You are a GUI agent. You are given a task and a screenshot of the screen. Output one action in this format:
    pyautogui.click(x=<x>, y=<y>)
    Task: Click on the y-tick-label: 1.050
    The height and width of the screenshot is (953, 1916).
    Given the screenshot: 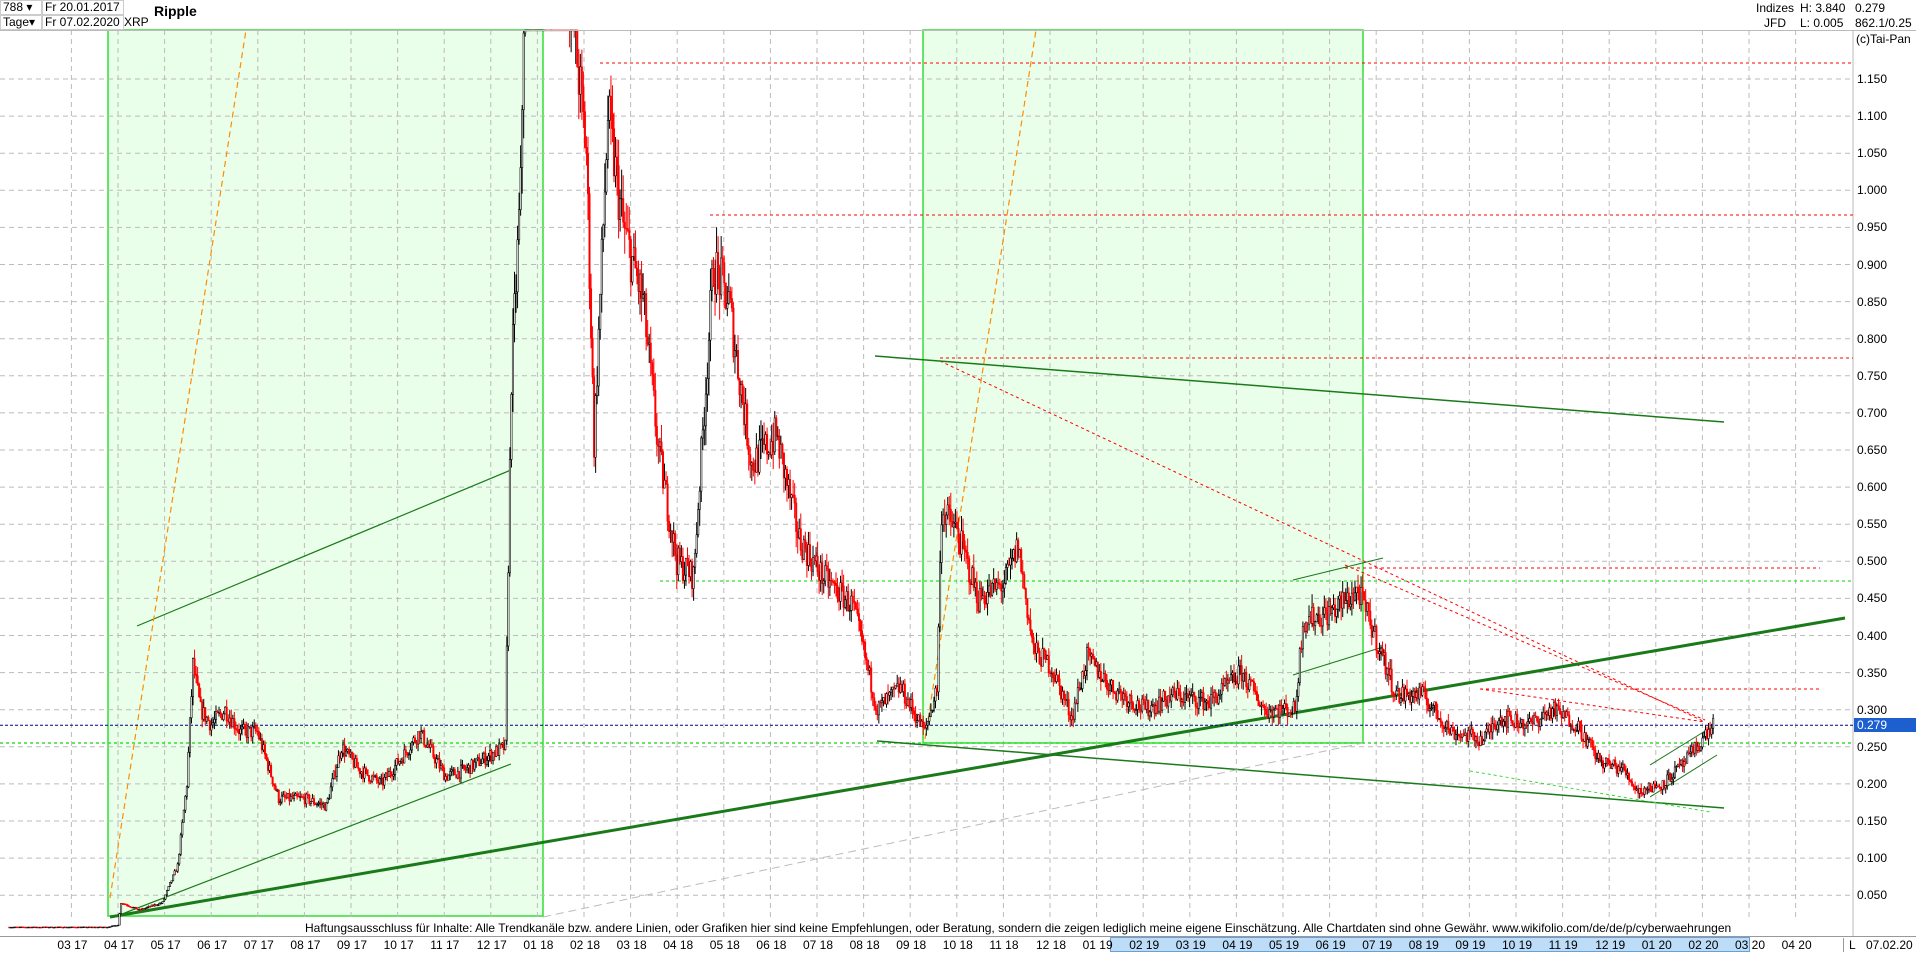 What is the action you would take?
    pyautogui.click(x=1872, y=153)
    